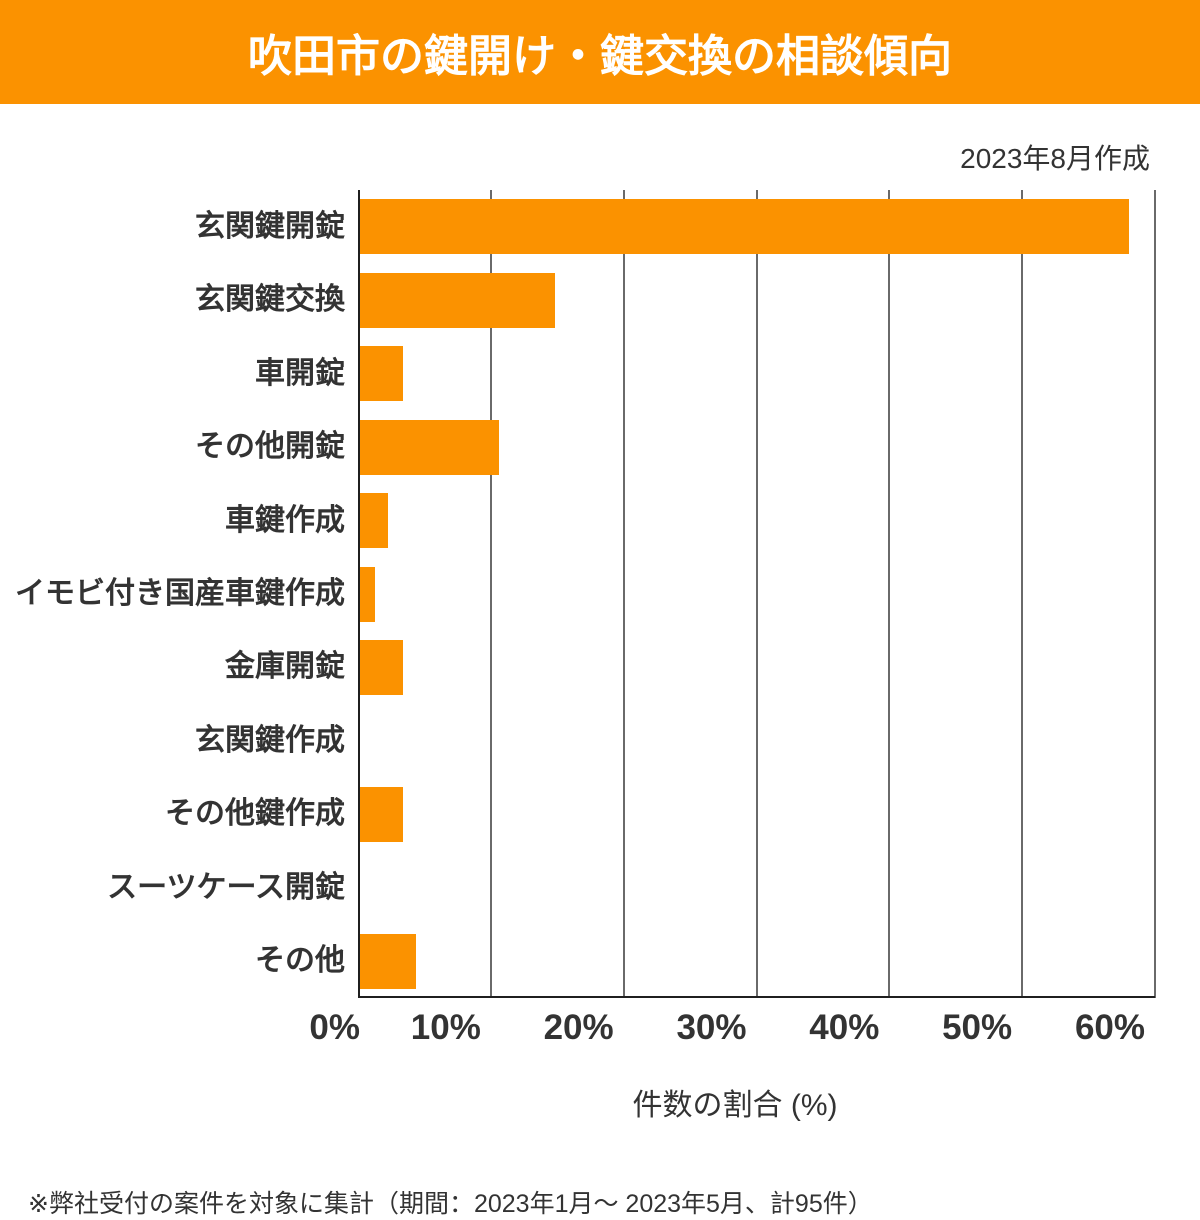 The height and width of the screenshot is (1220, 1200). I want to click on y-axis-line, so click(359, 594).